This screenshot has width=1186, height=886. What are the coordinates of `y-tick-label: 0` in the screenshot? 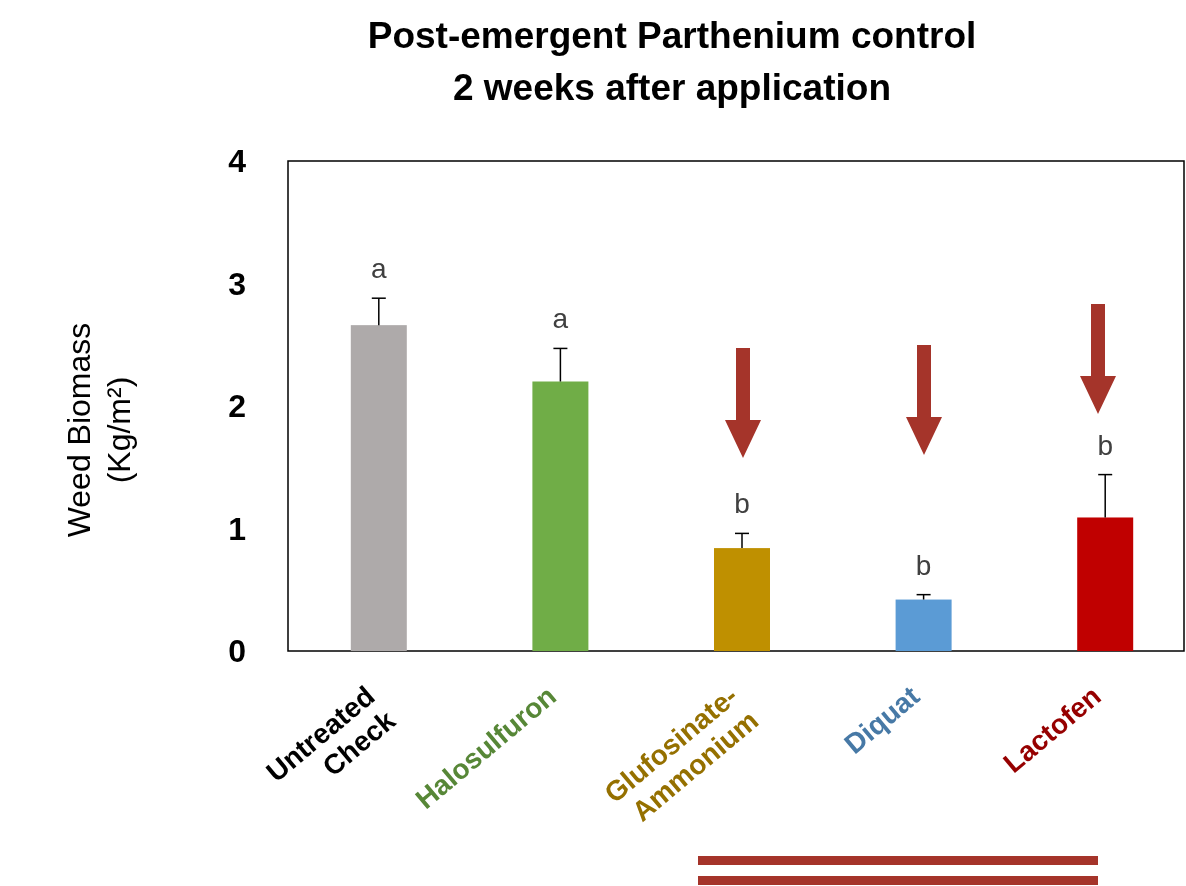 It's located at (237, 651).